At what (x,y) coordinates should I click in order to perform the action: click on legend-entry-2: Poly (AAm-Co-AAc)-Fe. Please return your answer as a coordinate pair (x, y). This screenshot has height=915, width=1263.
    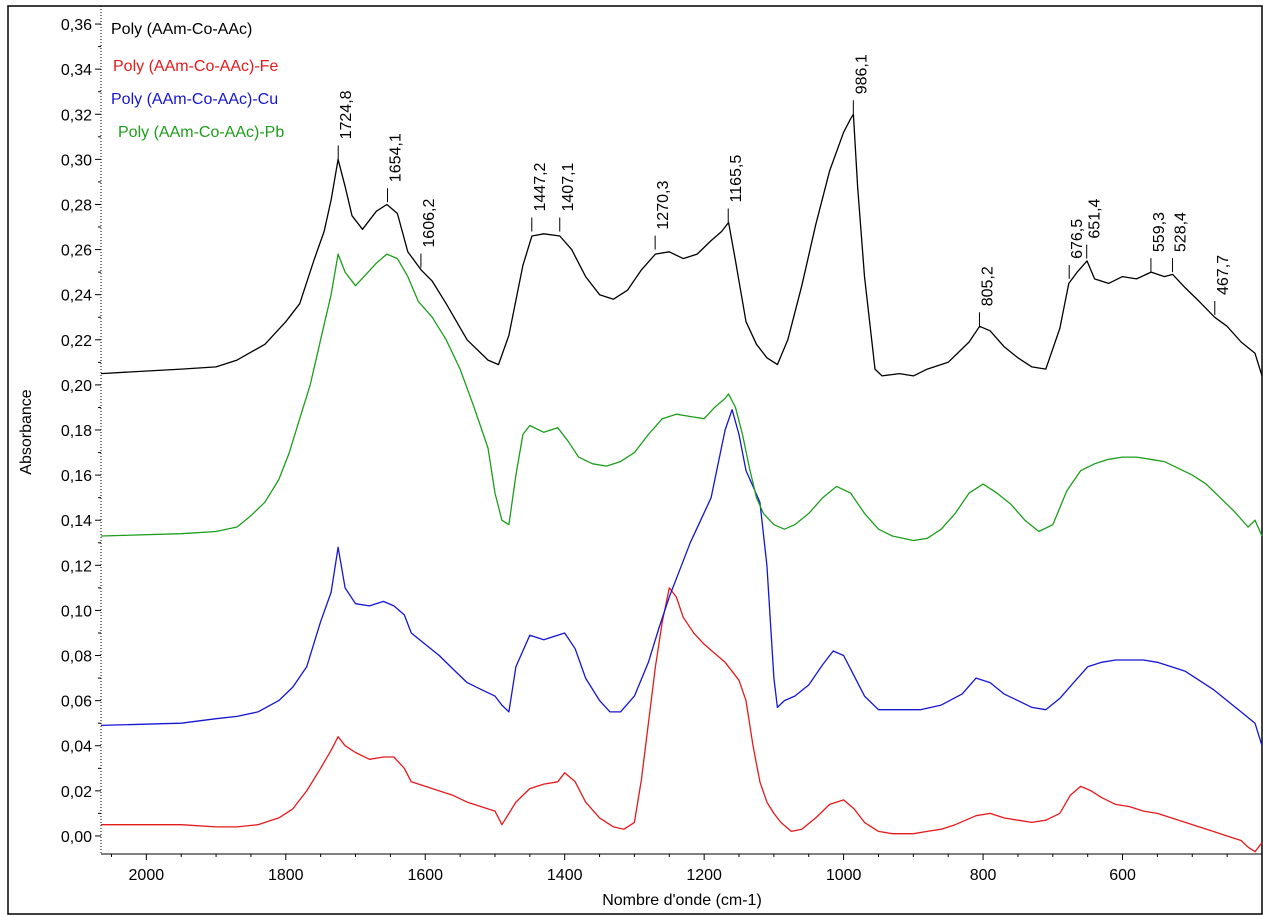
    Looking at the image, I should click on (195, 66).